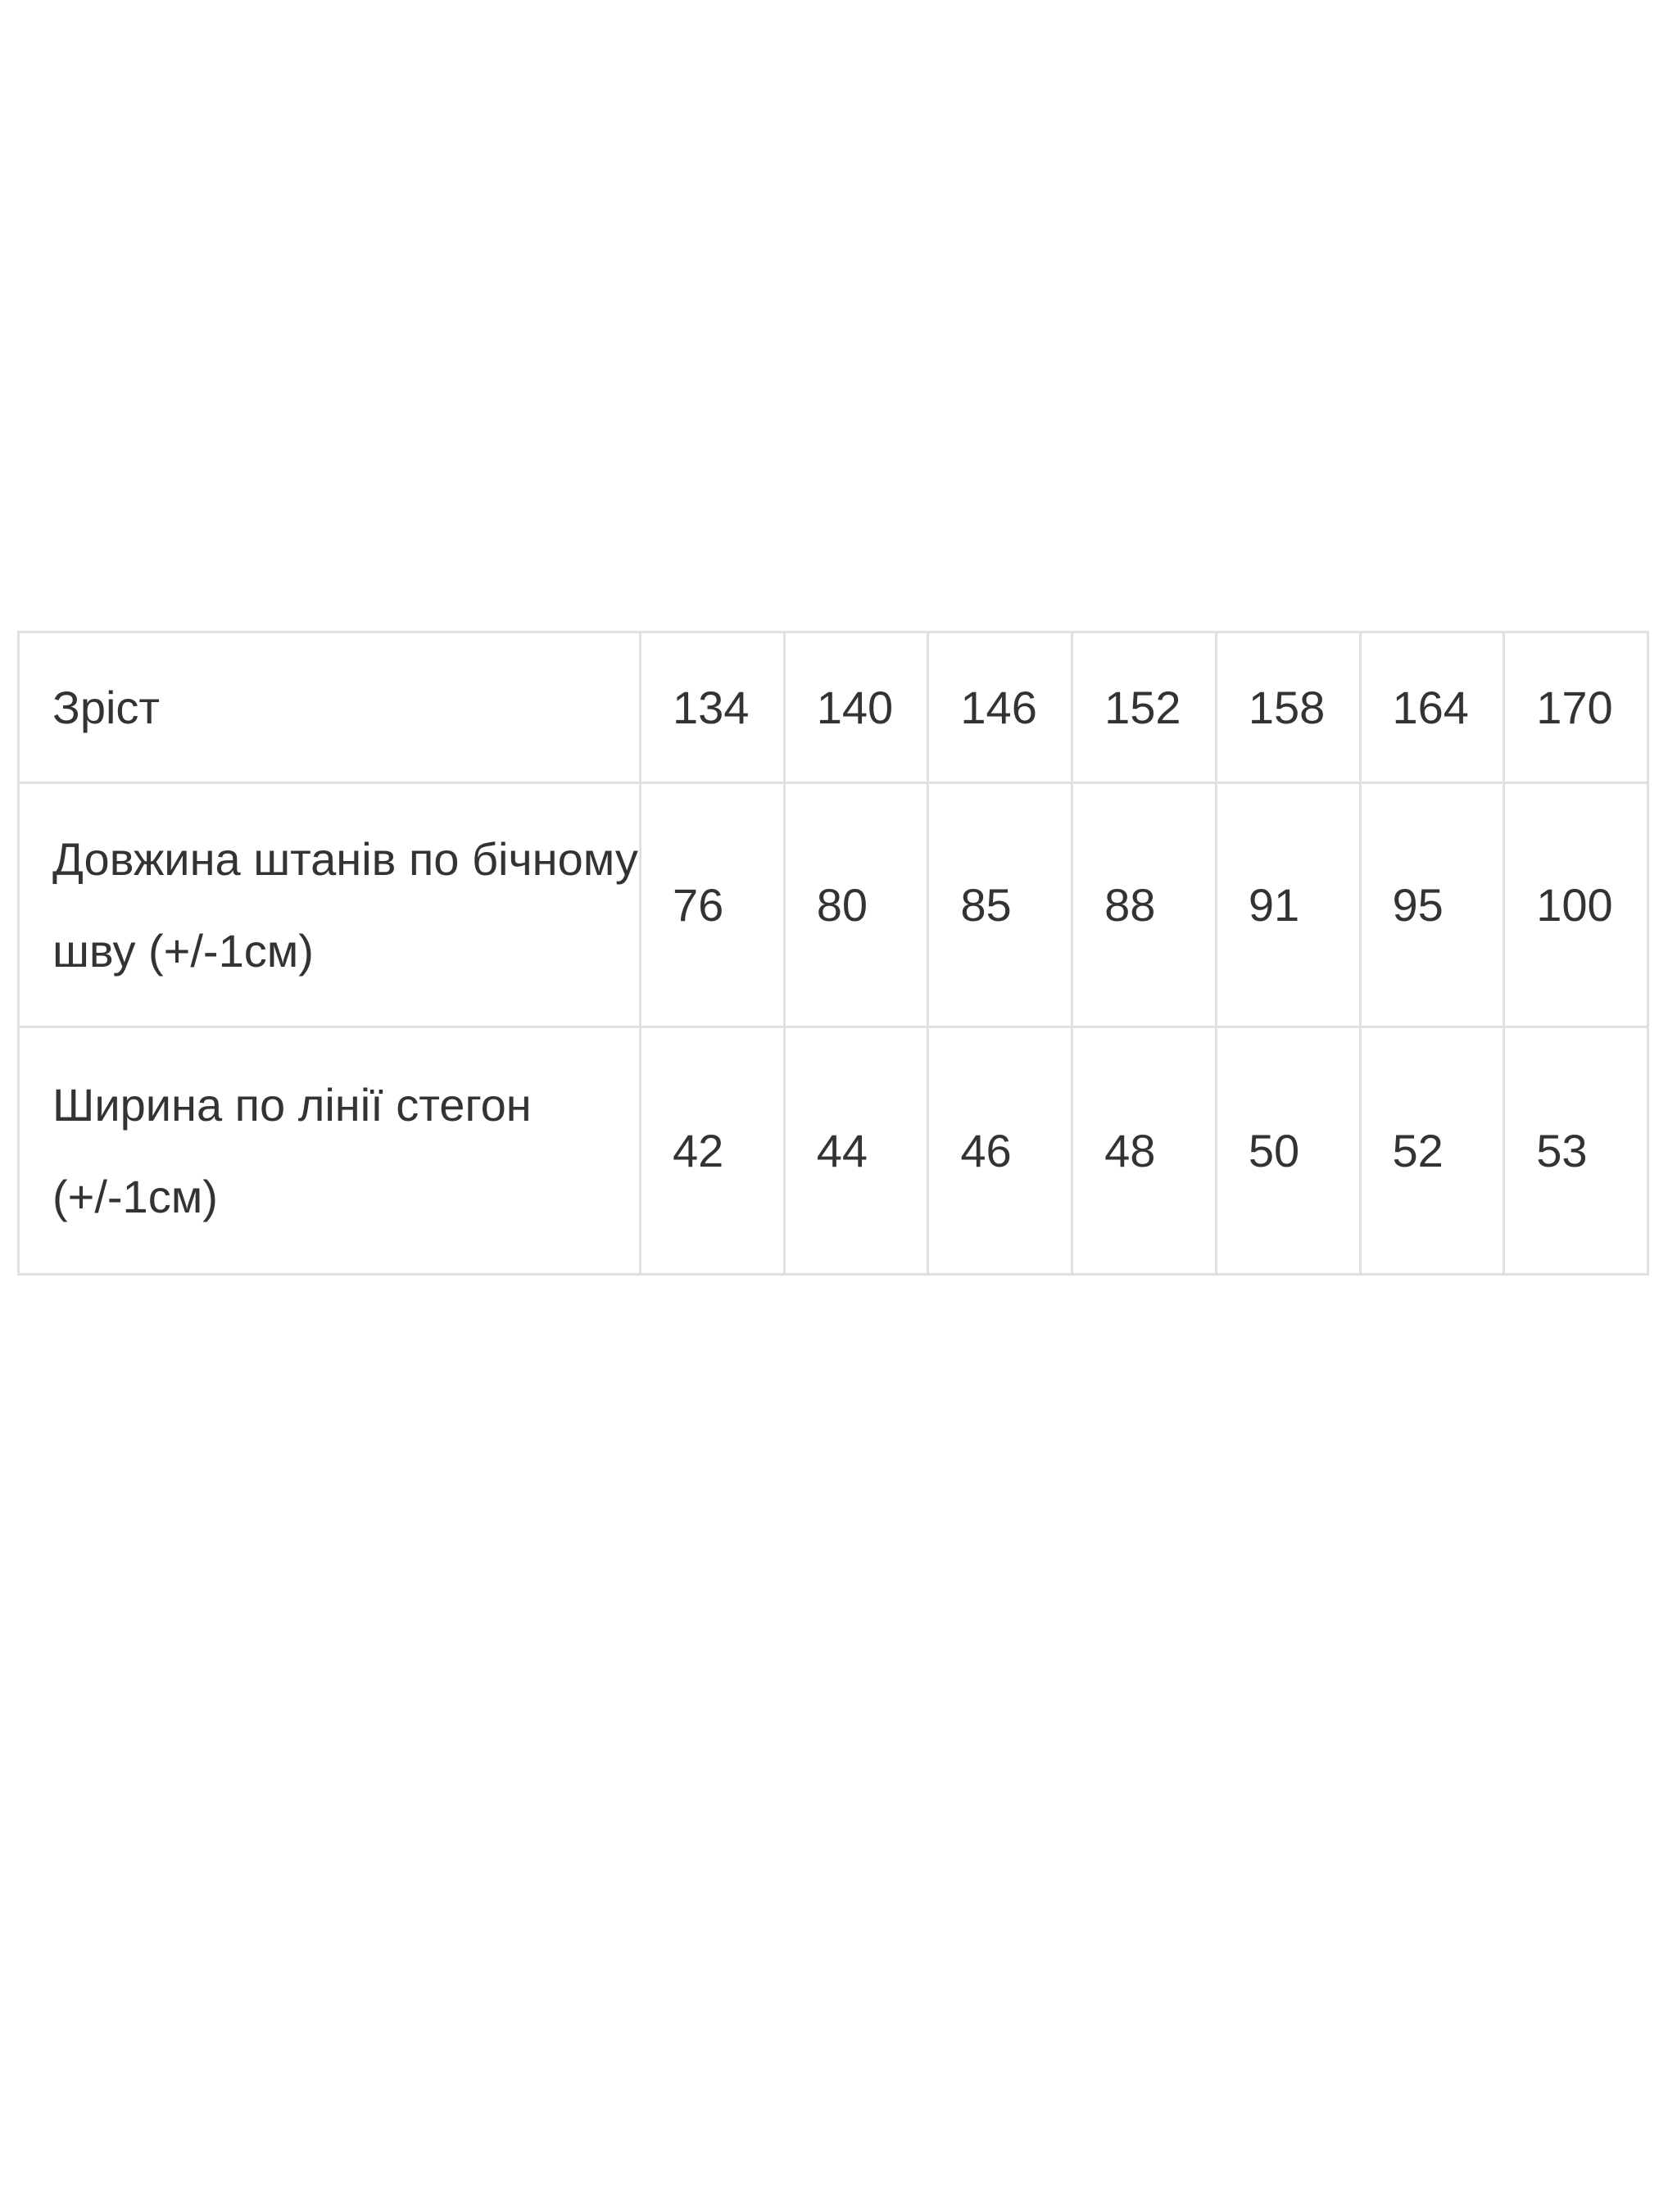  I want to click on cell: 146, so click(1000, 707).